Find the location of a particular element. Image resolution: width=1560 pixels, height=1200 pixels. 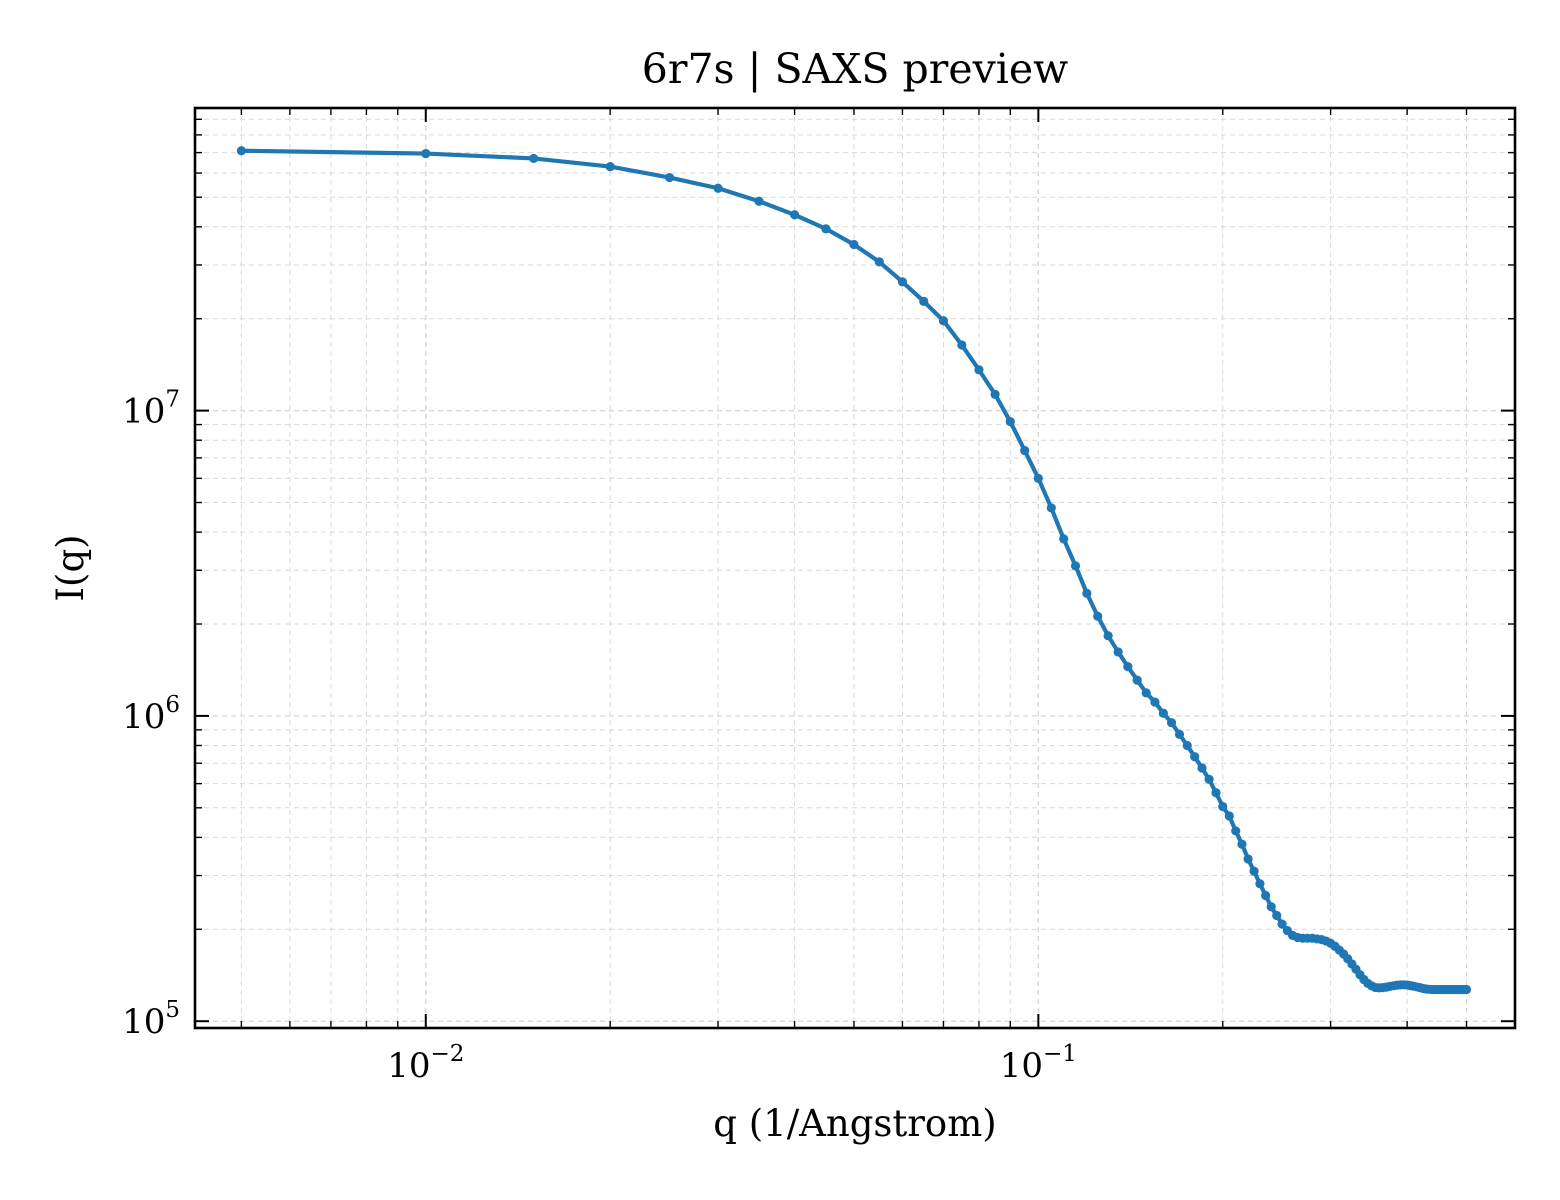

chart-title: 6r7s | SAXS preview is located at coordinates (855, 69).